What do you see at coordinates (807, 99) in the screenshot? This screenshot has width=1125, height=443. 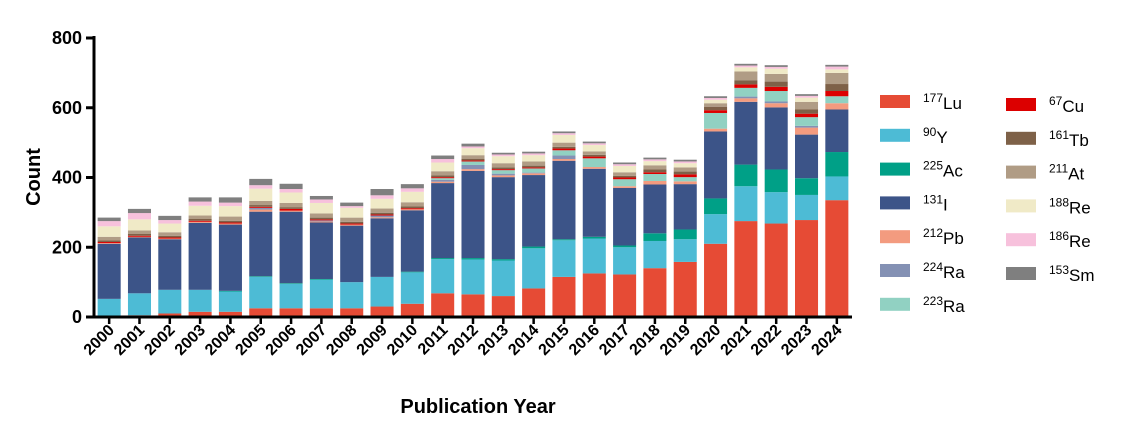 I see `bar-2023-188Re` at bounding box center [807, 99].